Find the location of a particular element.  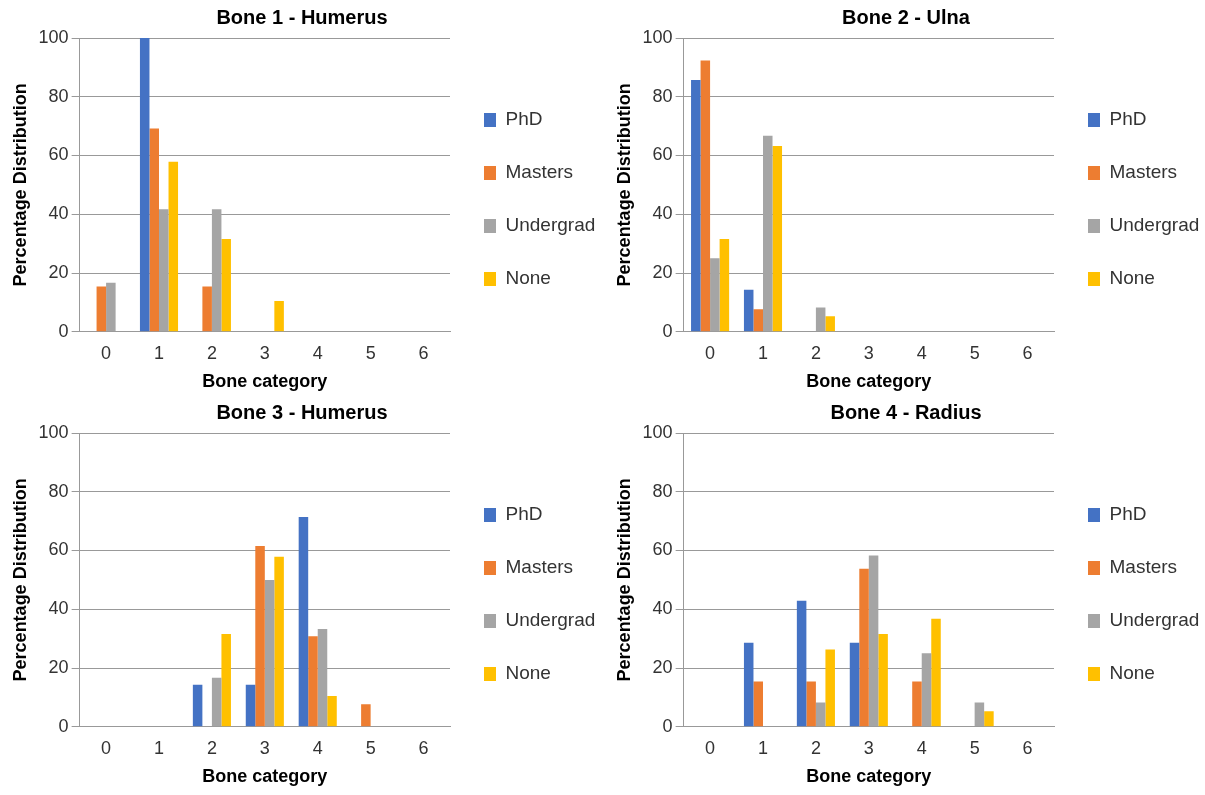

chart-title: Bone 4 - Radius is located at coordinates (906, 411).